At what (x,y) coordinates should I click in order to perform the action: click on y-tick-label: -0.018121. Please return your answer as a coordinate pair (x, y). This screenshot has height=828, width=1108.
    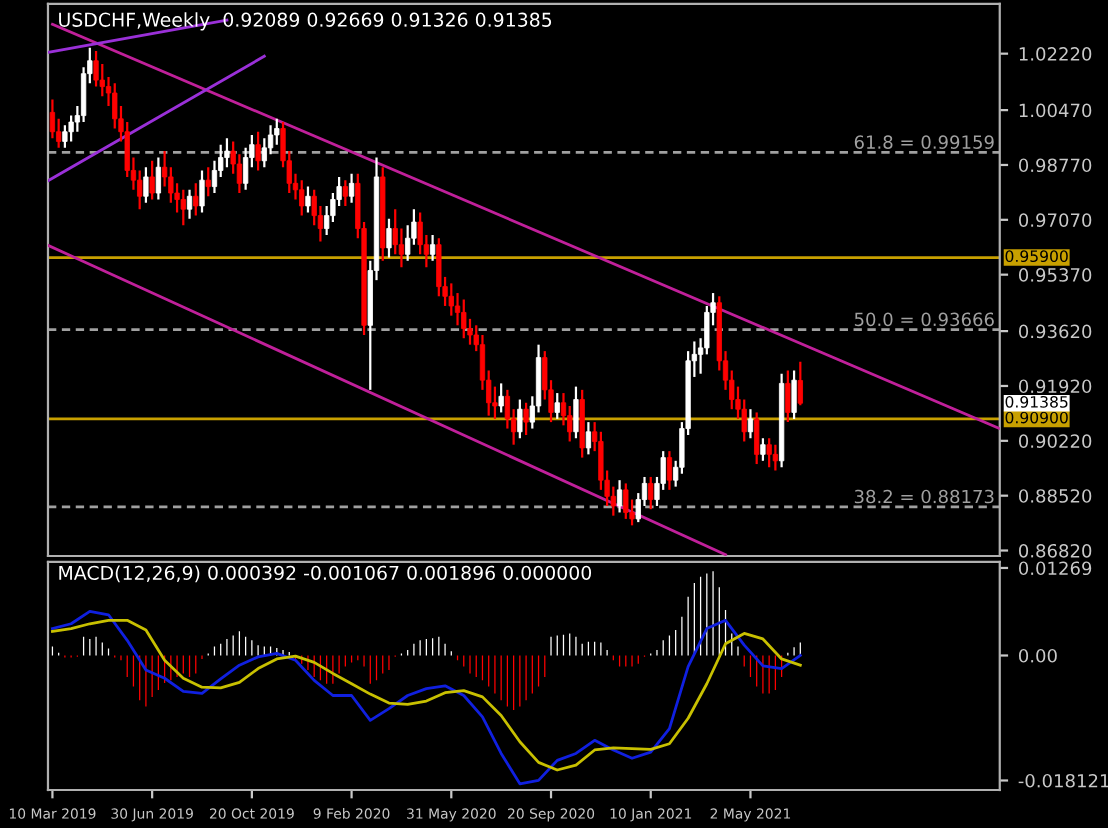
    Looking at the image, I should click on (1063, 780).